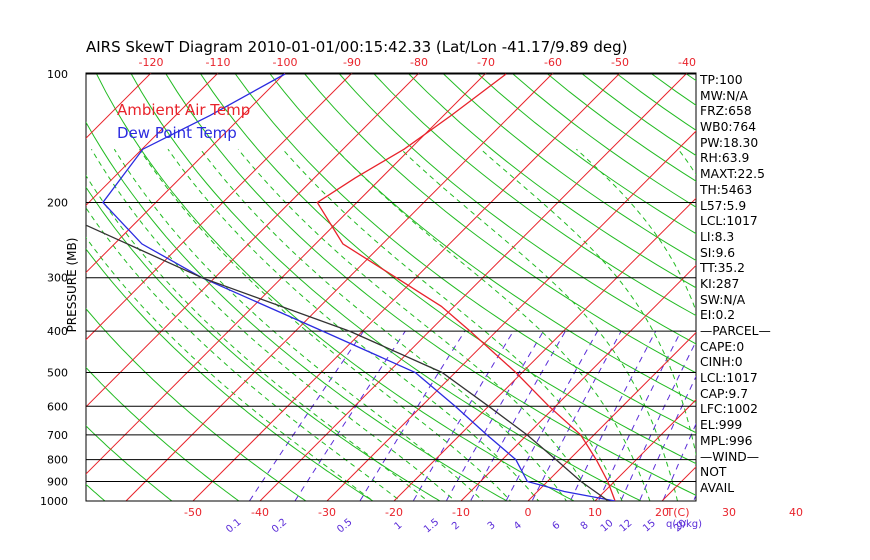  Describe the element at coordinates (518, 526) in the screenshot. I see `mixing-ratio-tick-label: 4` at that location.